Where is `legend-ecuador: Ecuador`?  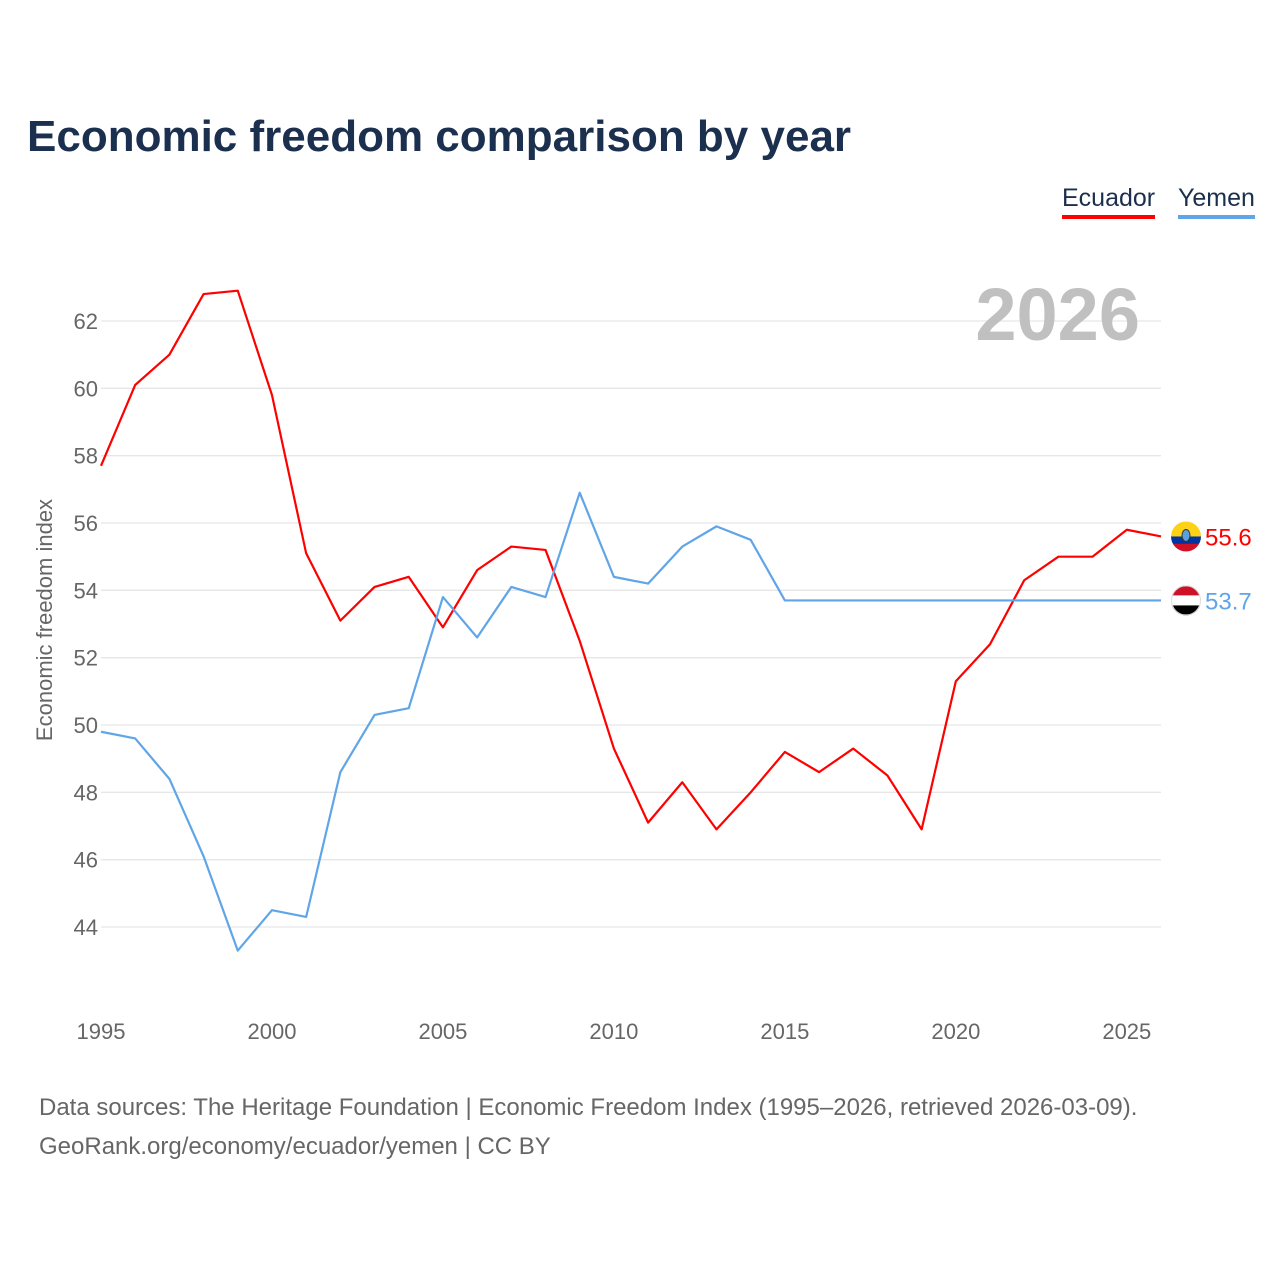
legend-ecuador: Ecuador is located at coordinates (1109, 201).